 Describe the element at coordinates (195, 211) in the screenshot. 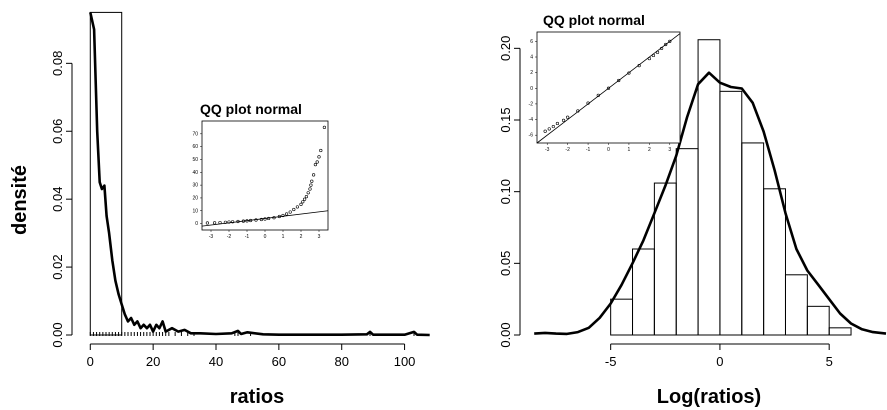

I see `inset-y-tick-label: 10` at that location.